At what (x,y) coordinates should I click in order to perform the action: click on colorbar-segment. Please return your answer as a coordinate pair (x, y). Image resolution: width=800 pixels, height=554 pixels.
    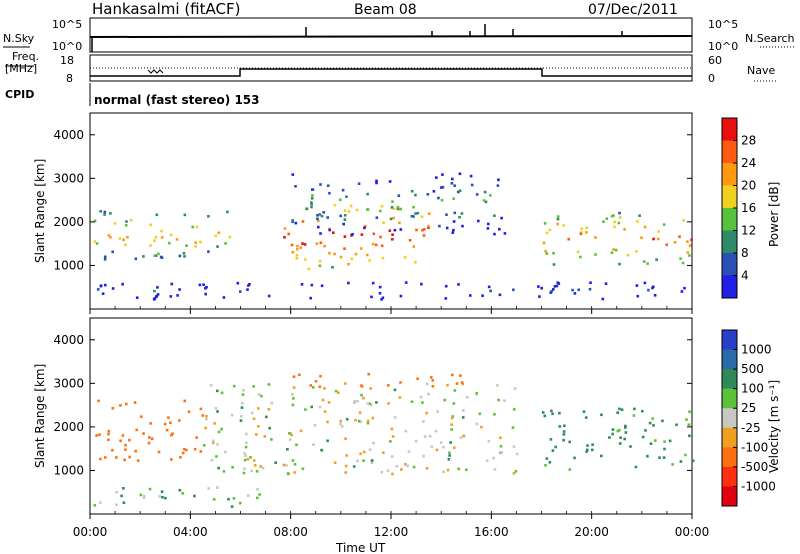
    Looking at the image, I should click on (729, 197).